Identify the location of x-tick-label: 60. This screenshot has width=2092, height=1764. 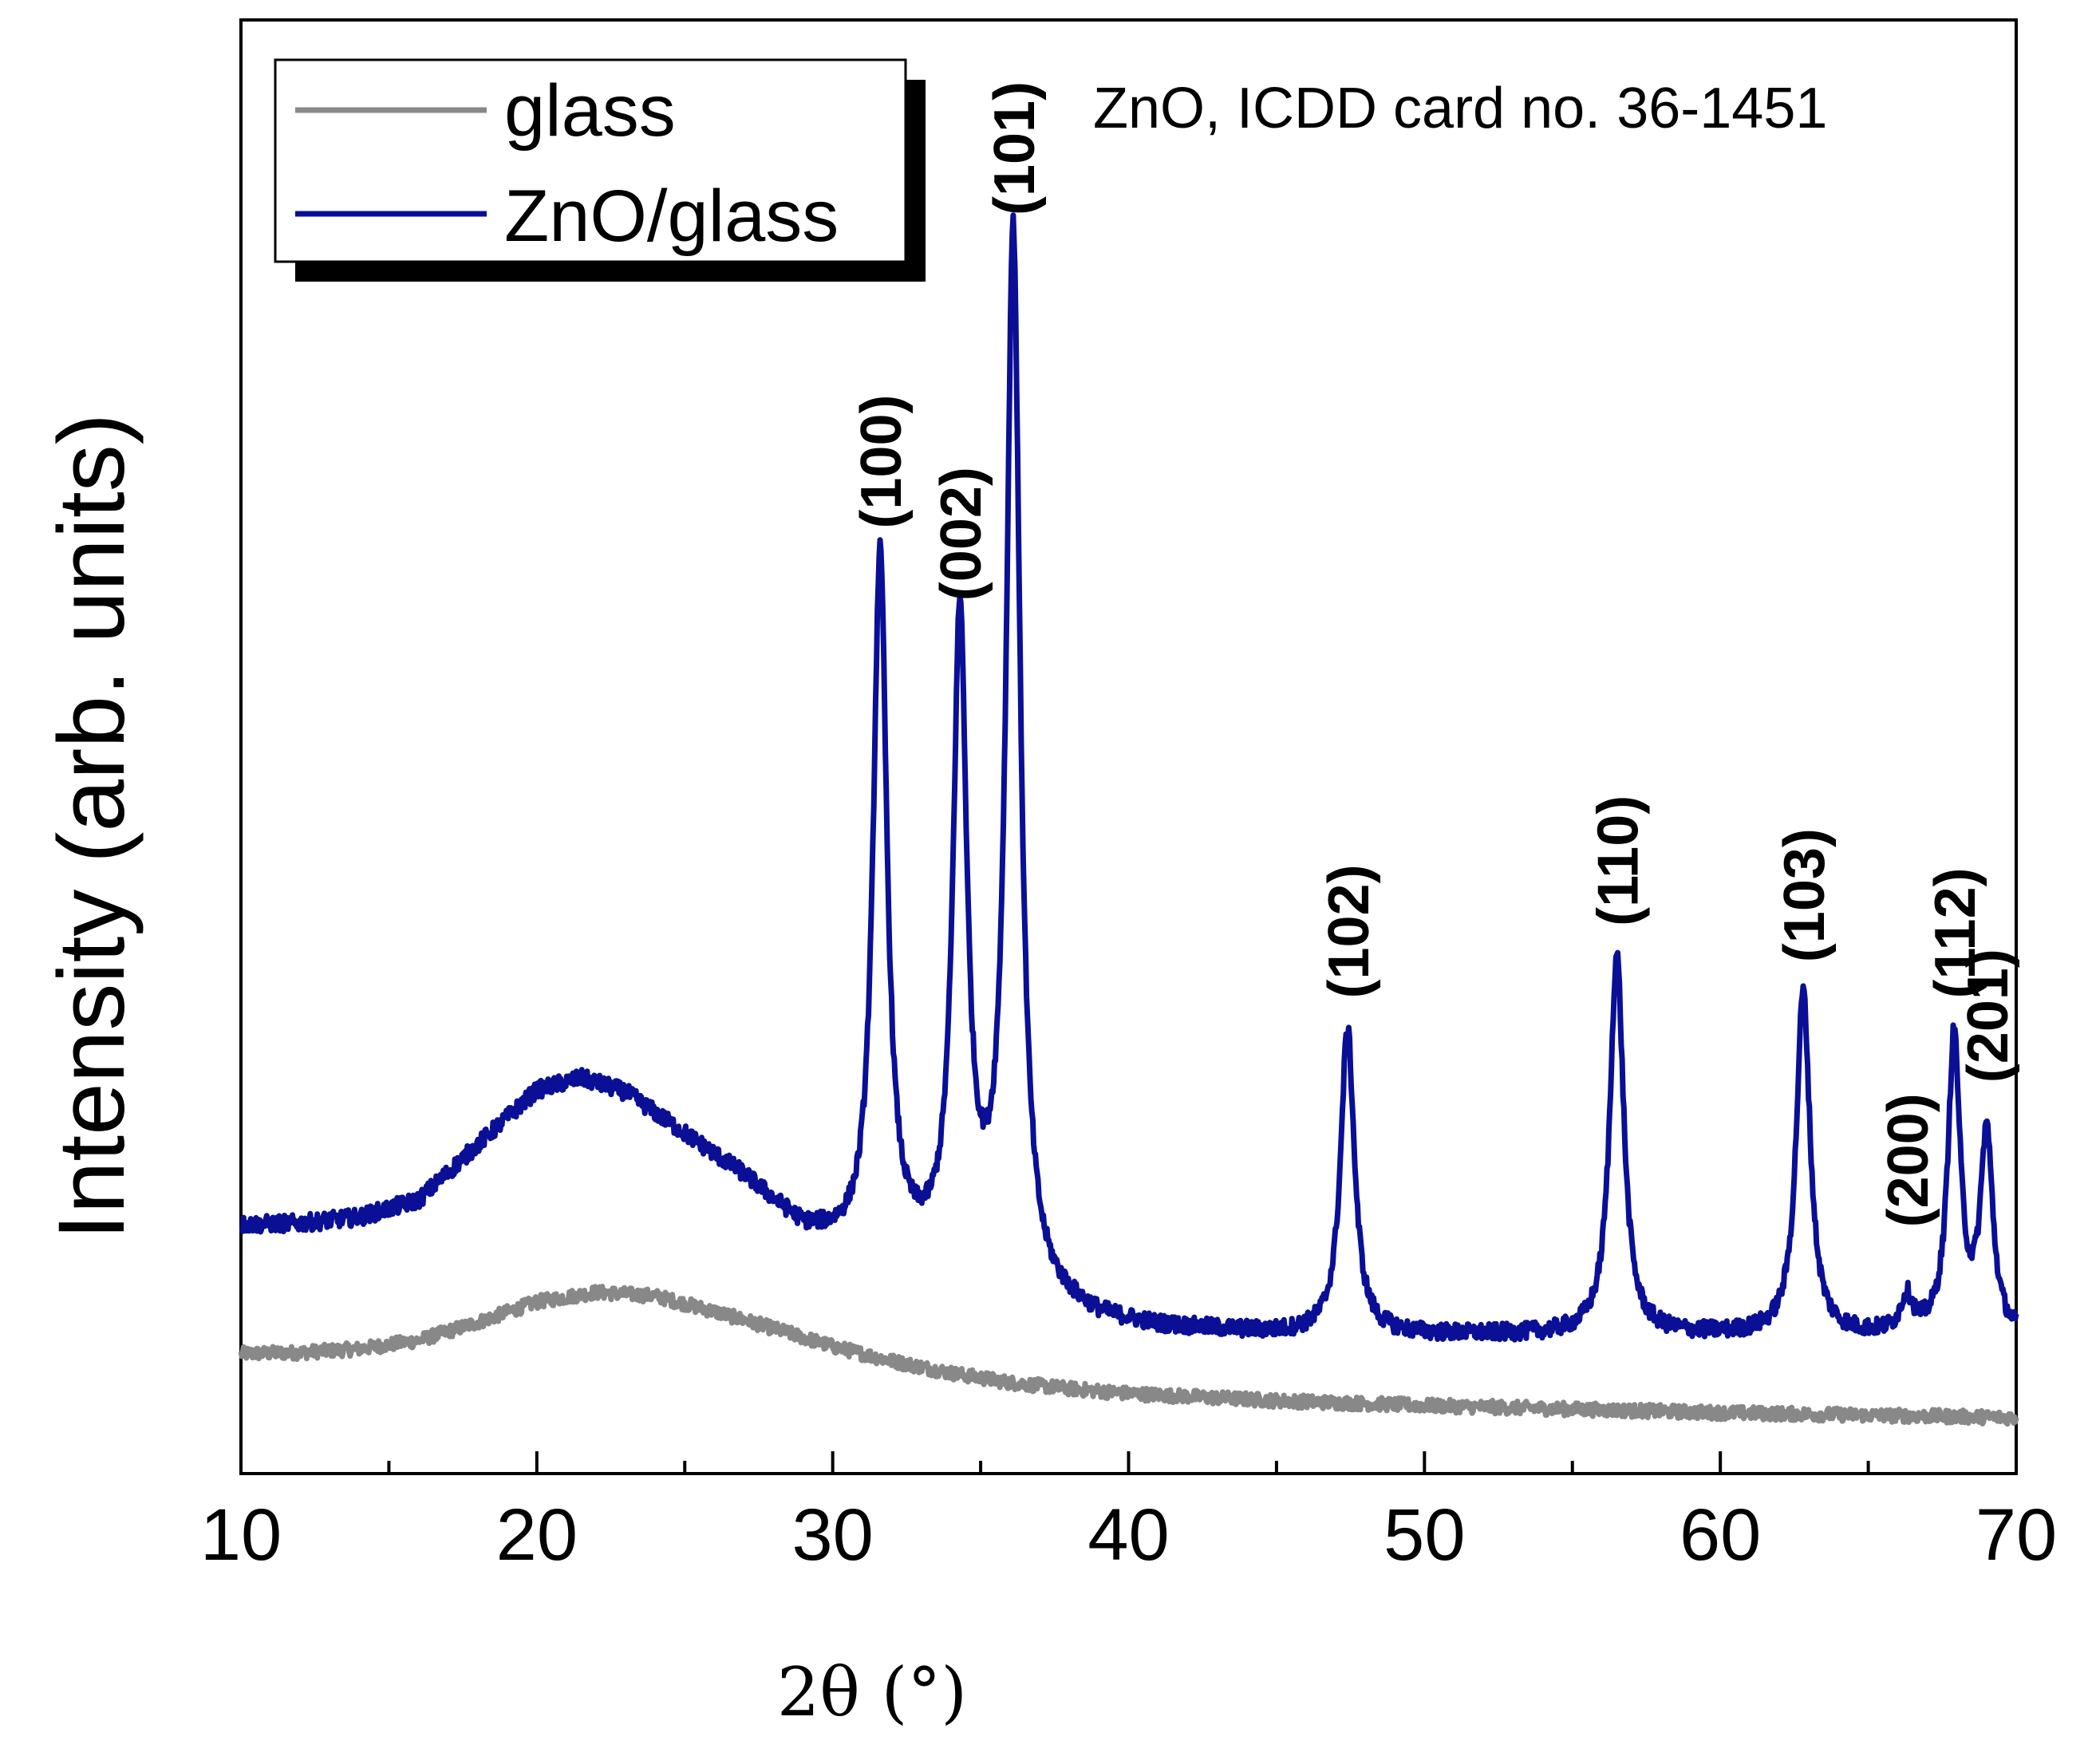
(1720, 1535).